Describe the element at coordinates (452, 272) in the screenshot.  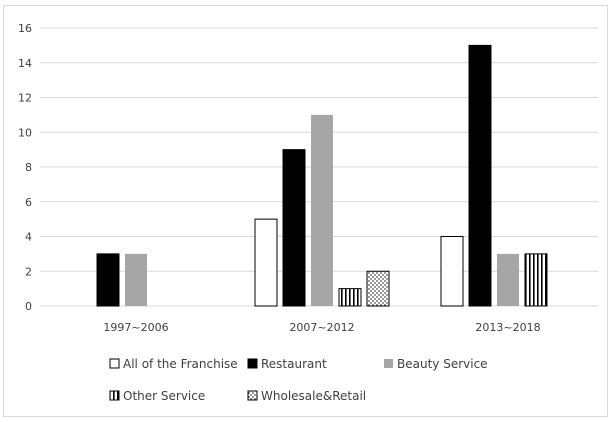
I see `bar-all-of-the-franchise-2013~2018` at that location.